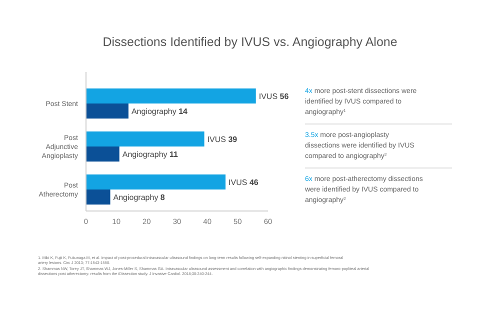 The image size is (500, 333). I want to click on data-label: Angiography 14, so click(159, 111).